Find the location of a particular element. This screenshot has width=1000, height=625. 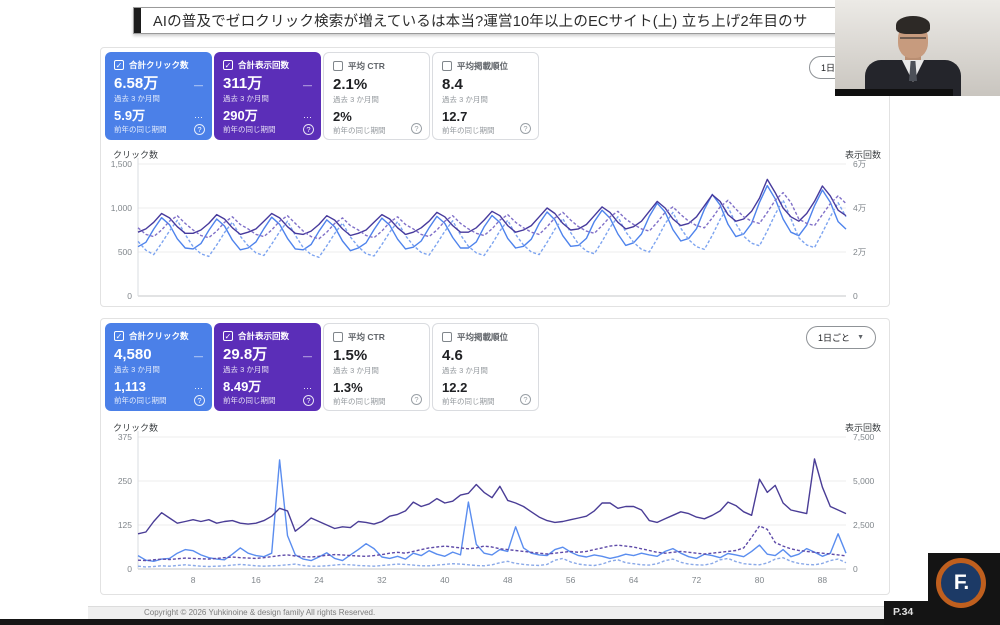

svg-text: 56 is located at coordinates (571, 580).